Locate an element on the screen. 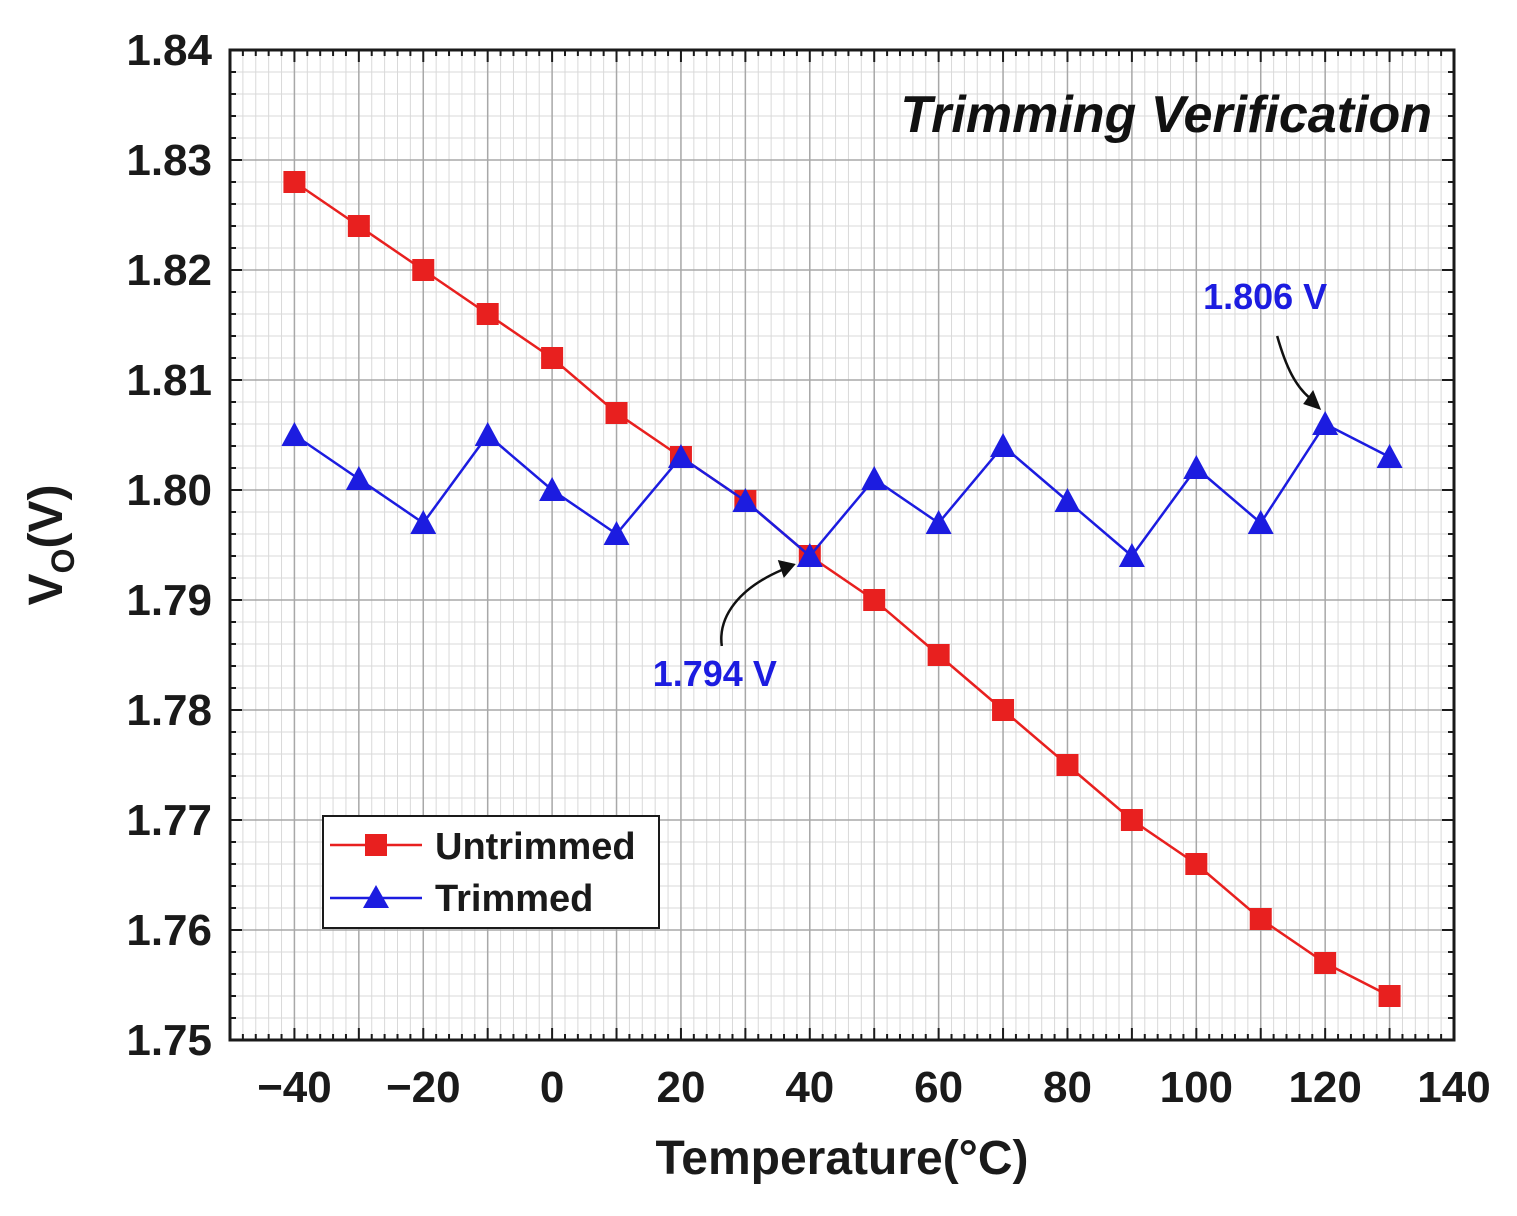 Image resolution: width=1517 pixels, height=1216 pixels. y-axis-title-unit: (V) is located at coordinates (46, 517).